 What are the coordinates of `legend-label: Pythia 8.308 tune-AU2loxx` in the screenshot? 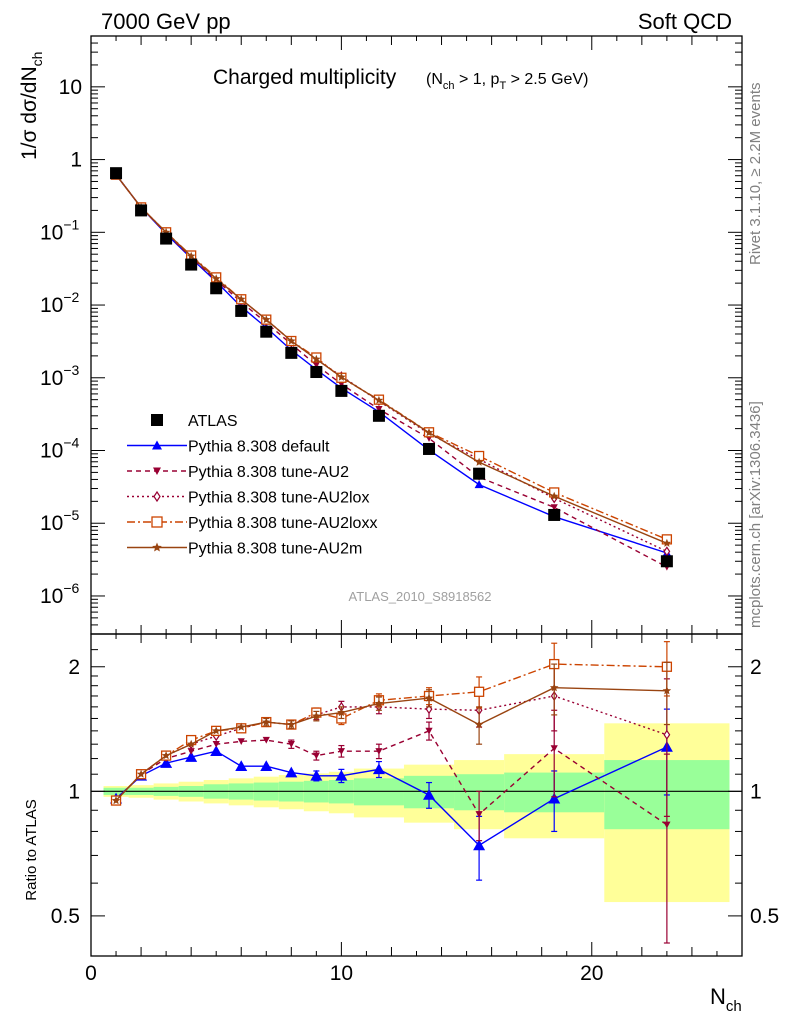 It's located at (282, 523).